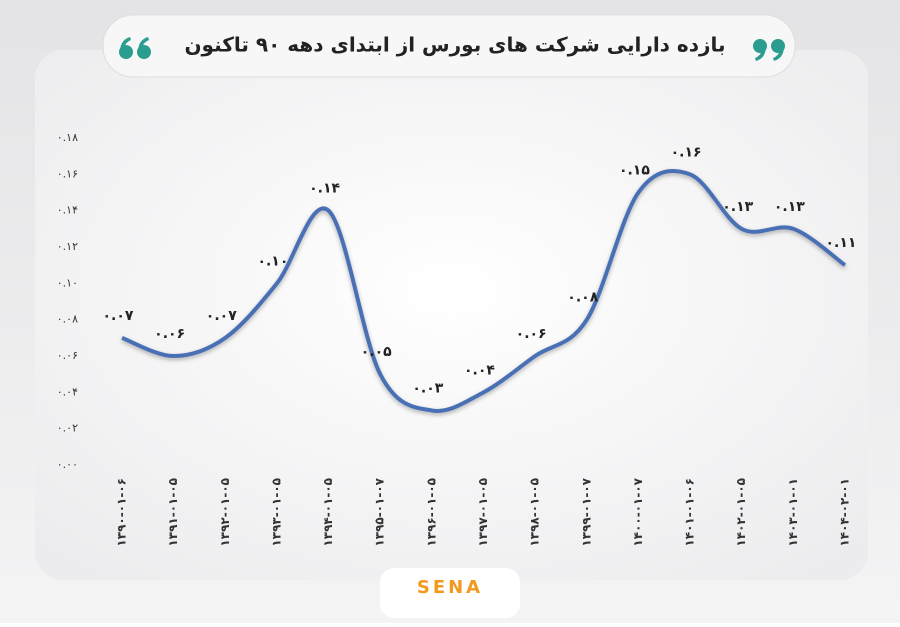 The width and height of the screenshot is (900, 627). What do you see at coordinates (67, 319) in the screenshot?
I see `y-tick-label: ۰.۰۸` at bounding box center [67, 319].